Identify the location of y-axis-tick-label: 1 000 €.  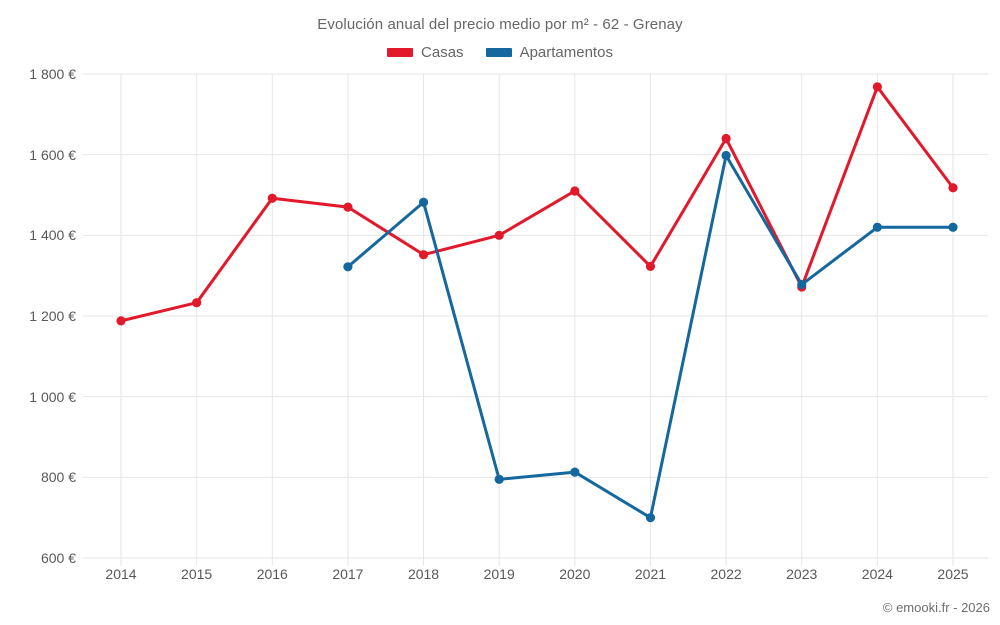
(52, 396).